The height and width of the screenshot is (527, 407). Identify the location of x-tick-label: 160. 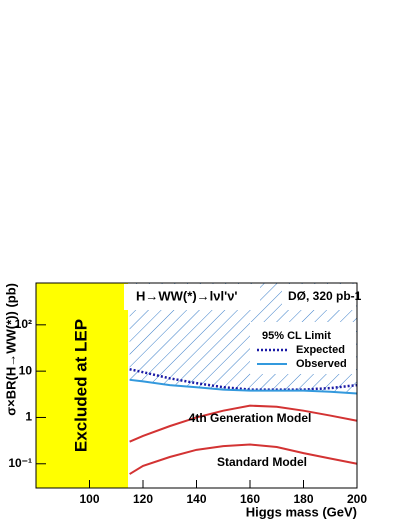
(250, 499).